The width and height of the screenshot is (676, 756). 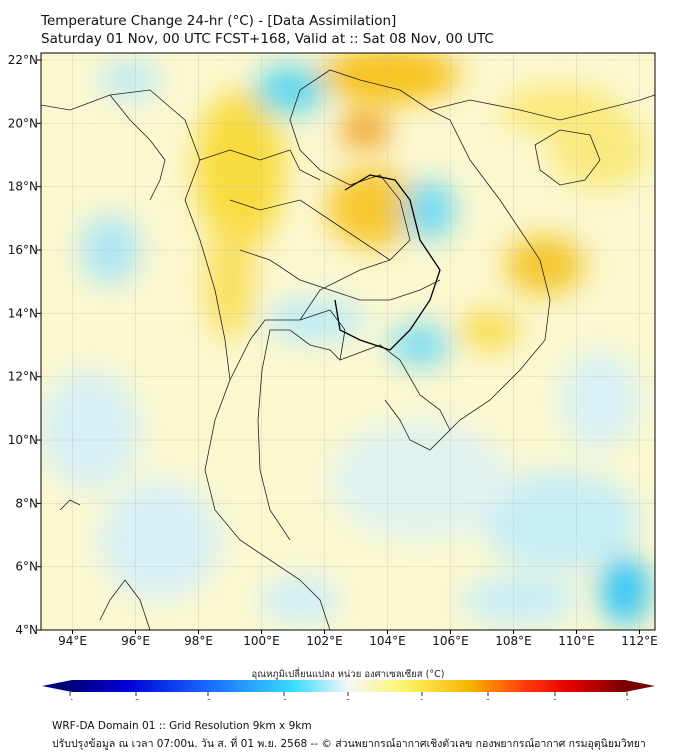 I want to click on lon-tick-label: 106°E, so click(x=450, y=641).